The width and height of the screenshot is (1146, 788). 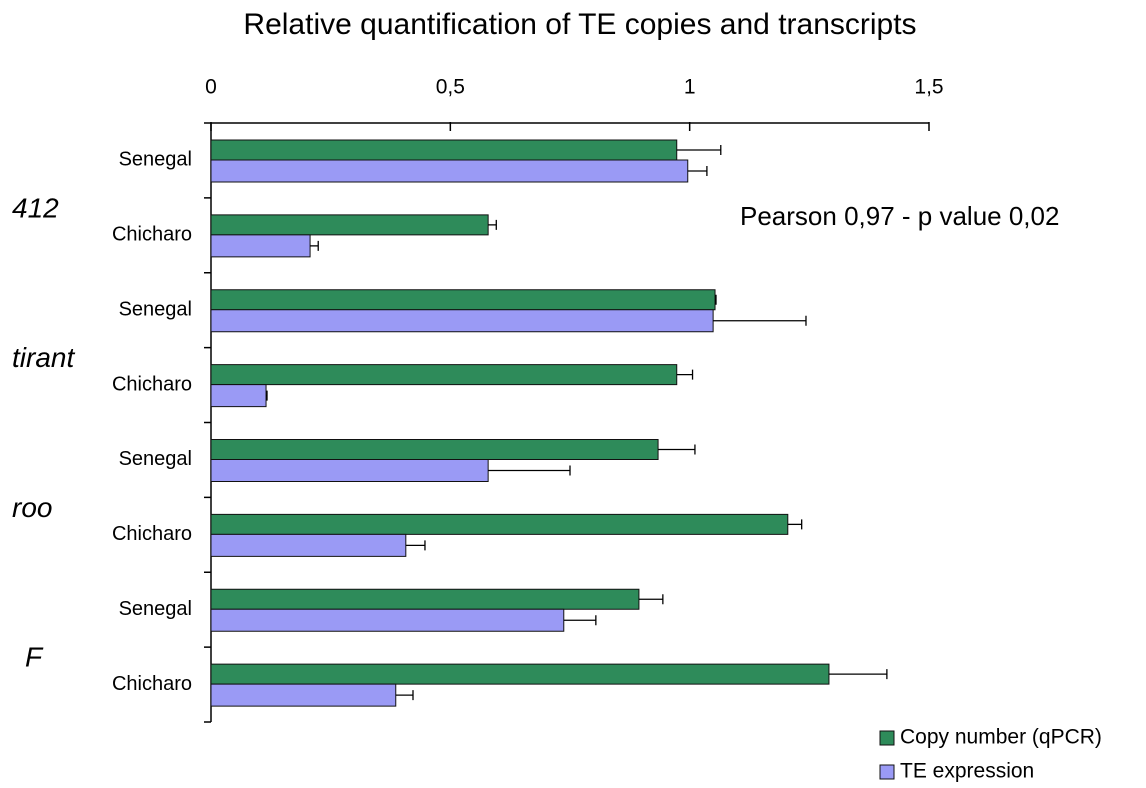 What do you see at coordinates (32, 507) in the screenshot?
I see `group-label: roo` at bounding box center [32, 507].